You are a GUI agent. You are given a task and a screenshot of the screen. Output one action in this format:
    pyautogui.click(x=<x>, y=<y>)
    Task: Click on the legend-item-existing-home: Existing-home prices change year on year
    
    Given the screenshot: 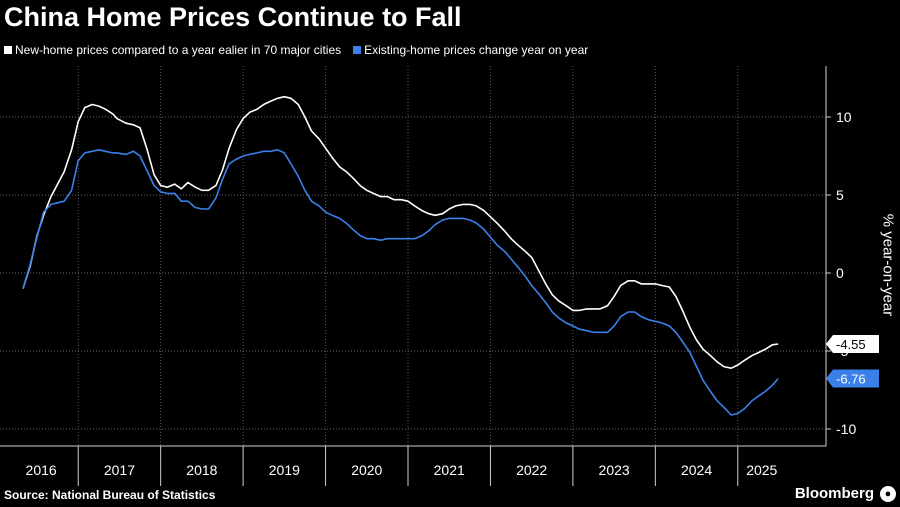 What is the action you would take?
    pyautogui.click(x=470, y=50)
    